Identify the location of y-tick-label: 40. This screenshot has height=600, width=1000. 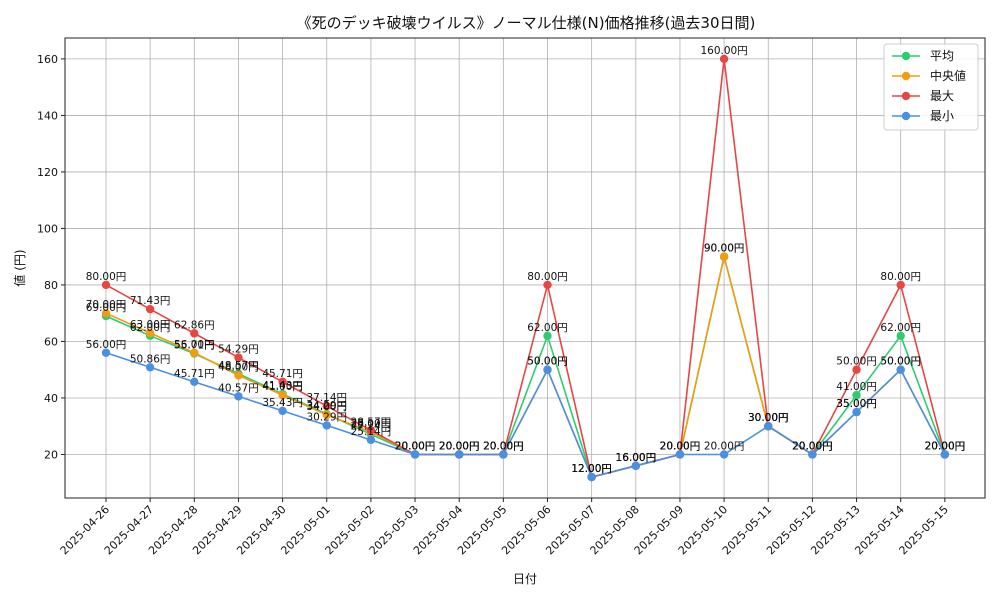
(51, 398).